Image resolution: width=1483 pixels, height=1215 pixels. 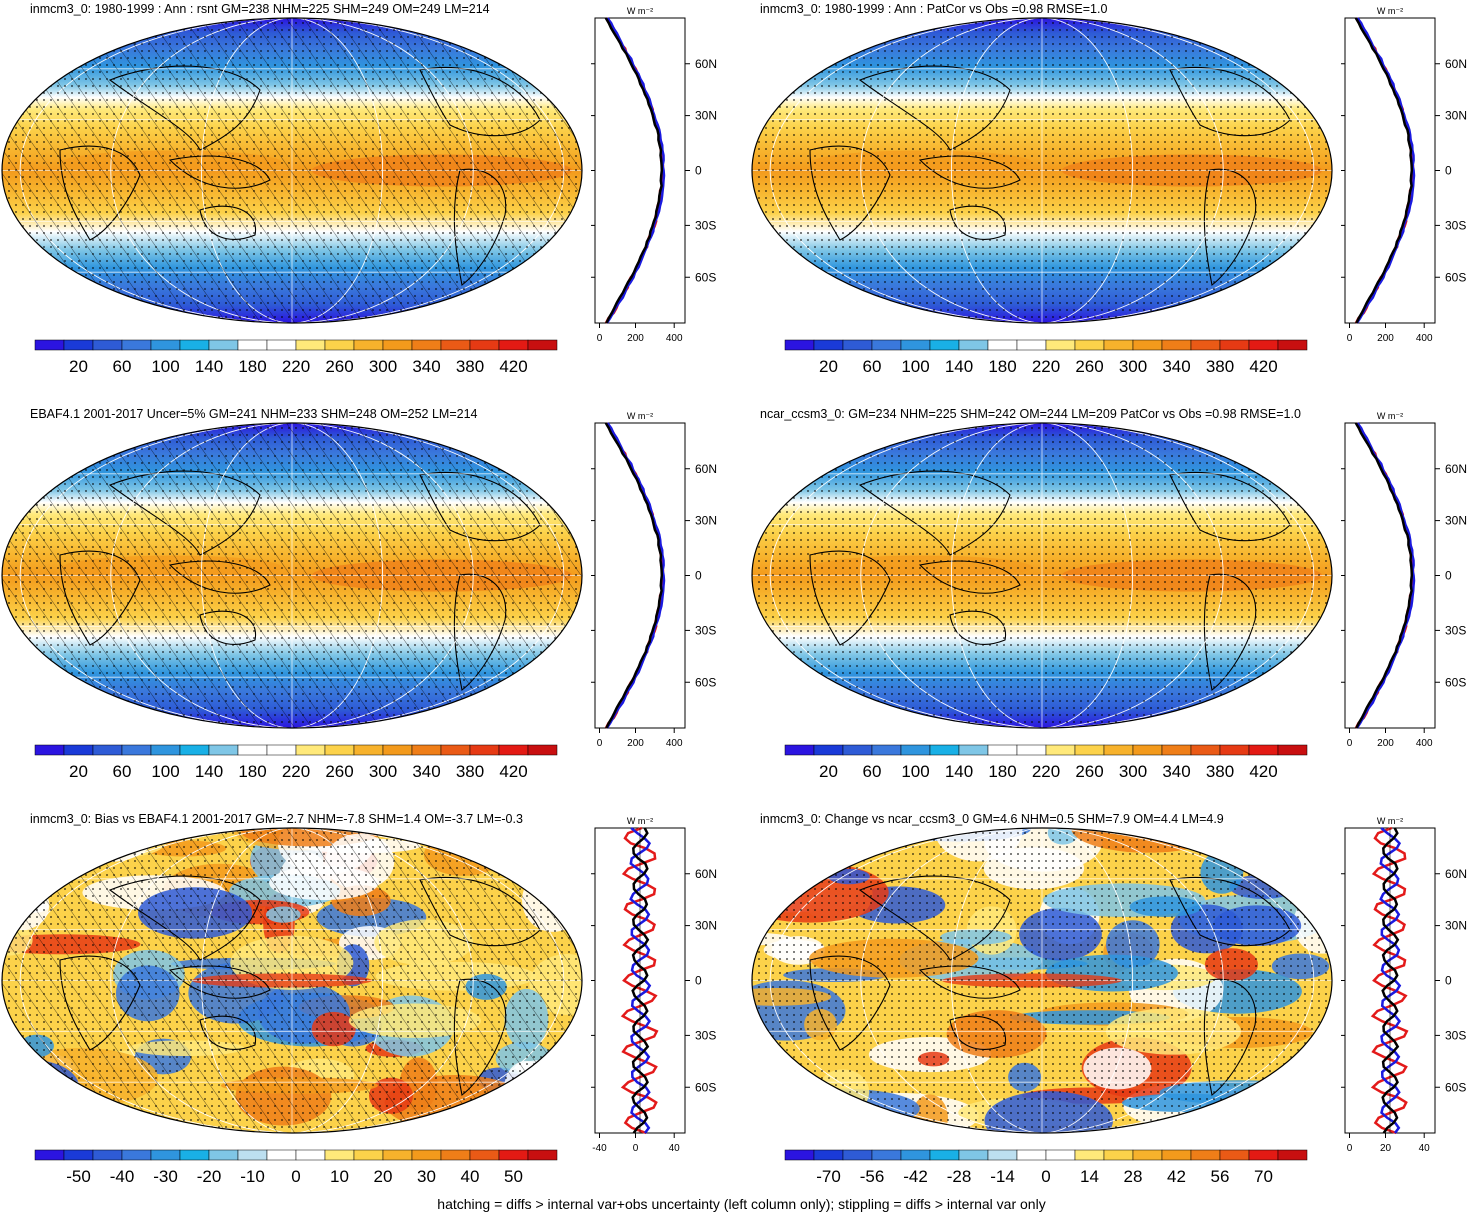 I want to click on colorbar-label: -40, so click(x=122, y=1176).